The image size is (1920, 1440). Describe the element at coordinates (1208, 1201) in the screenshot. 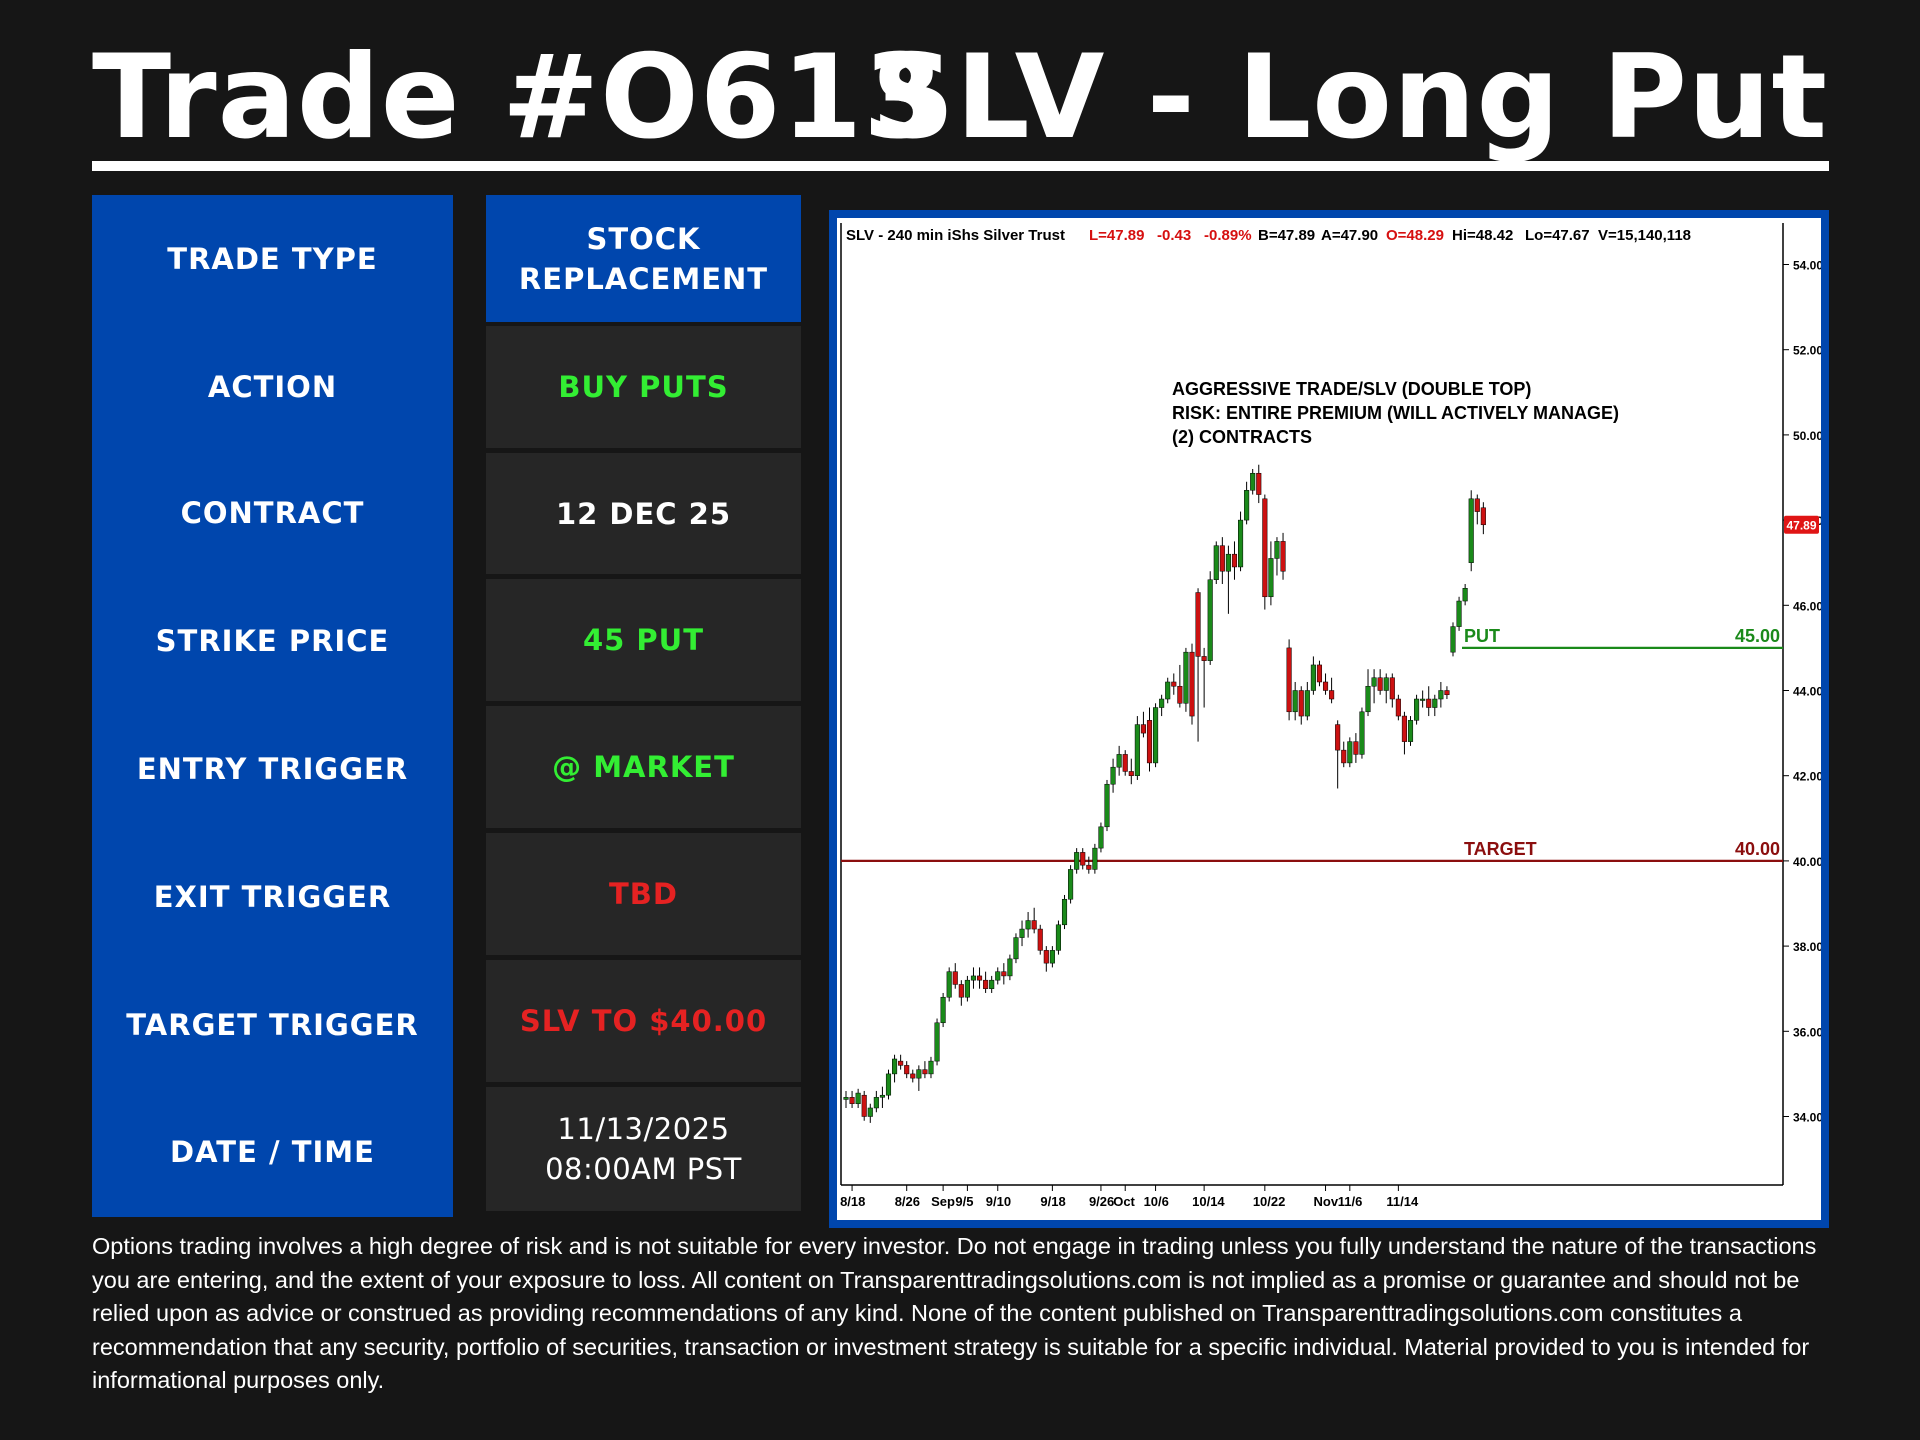

I see `x-tick-label: 10/14` at that location.